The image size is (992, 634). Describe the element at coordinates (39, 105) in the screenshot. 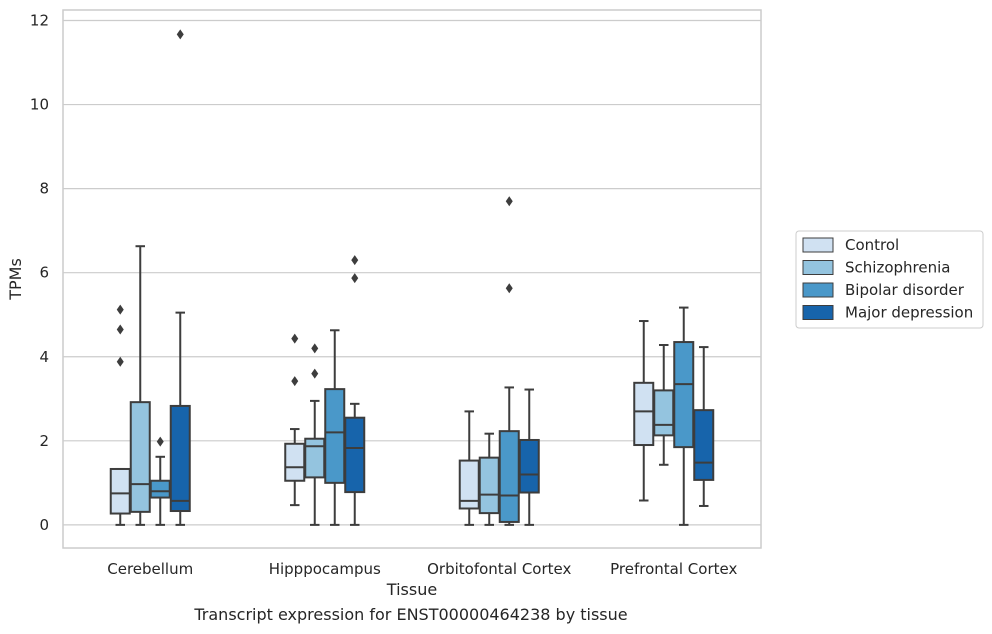

I see `y-tick-label: 10` at that location.